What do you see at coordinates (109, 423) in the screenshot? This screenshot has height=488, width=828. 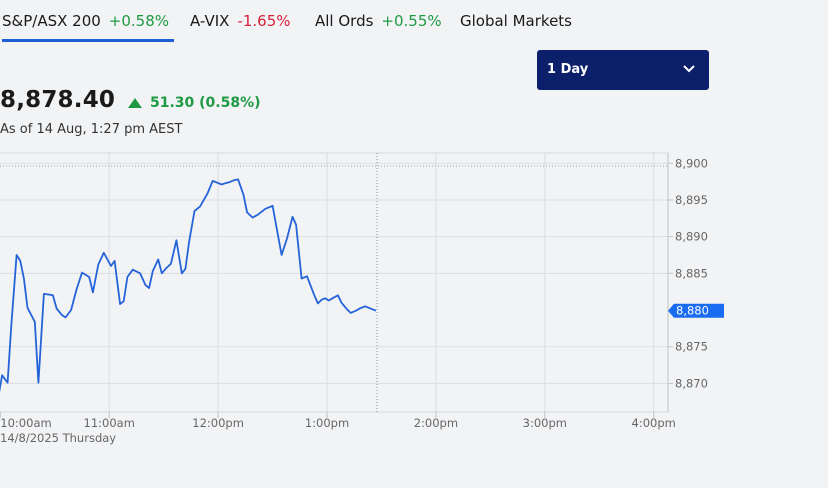 I see `x-tick-label: 11:00am` at bounding box center [109, 423].